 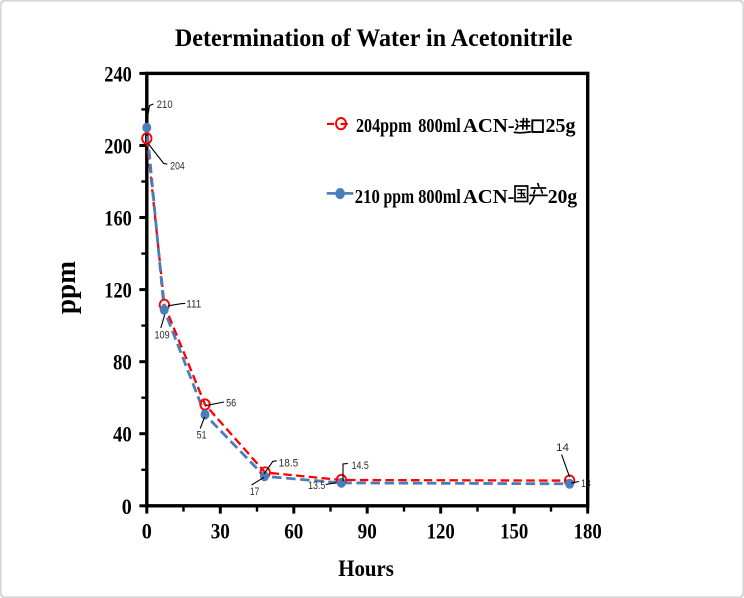 What do you see at coordinates (316, 486) in the screenshot?
I see `svg-text: 13.5` at bounding box center [316, 486].